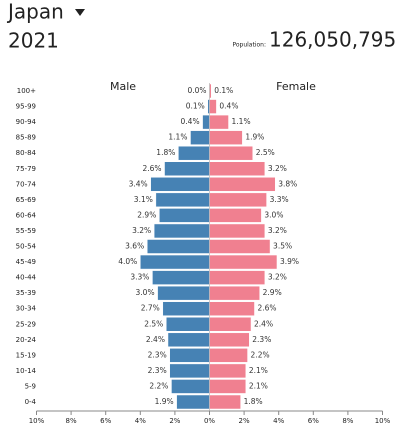 Image resolution: width=400 pixels, height=436 pixels. Describe the element at coordinates (145, 292) in the screenshot. I see `value-label: 3.0%` at that location.